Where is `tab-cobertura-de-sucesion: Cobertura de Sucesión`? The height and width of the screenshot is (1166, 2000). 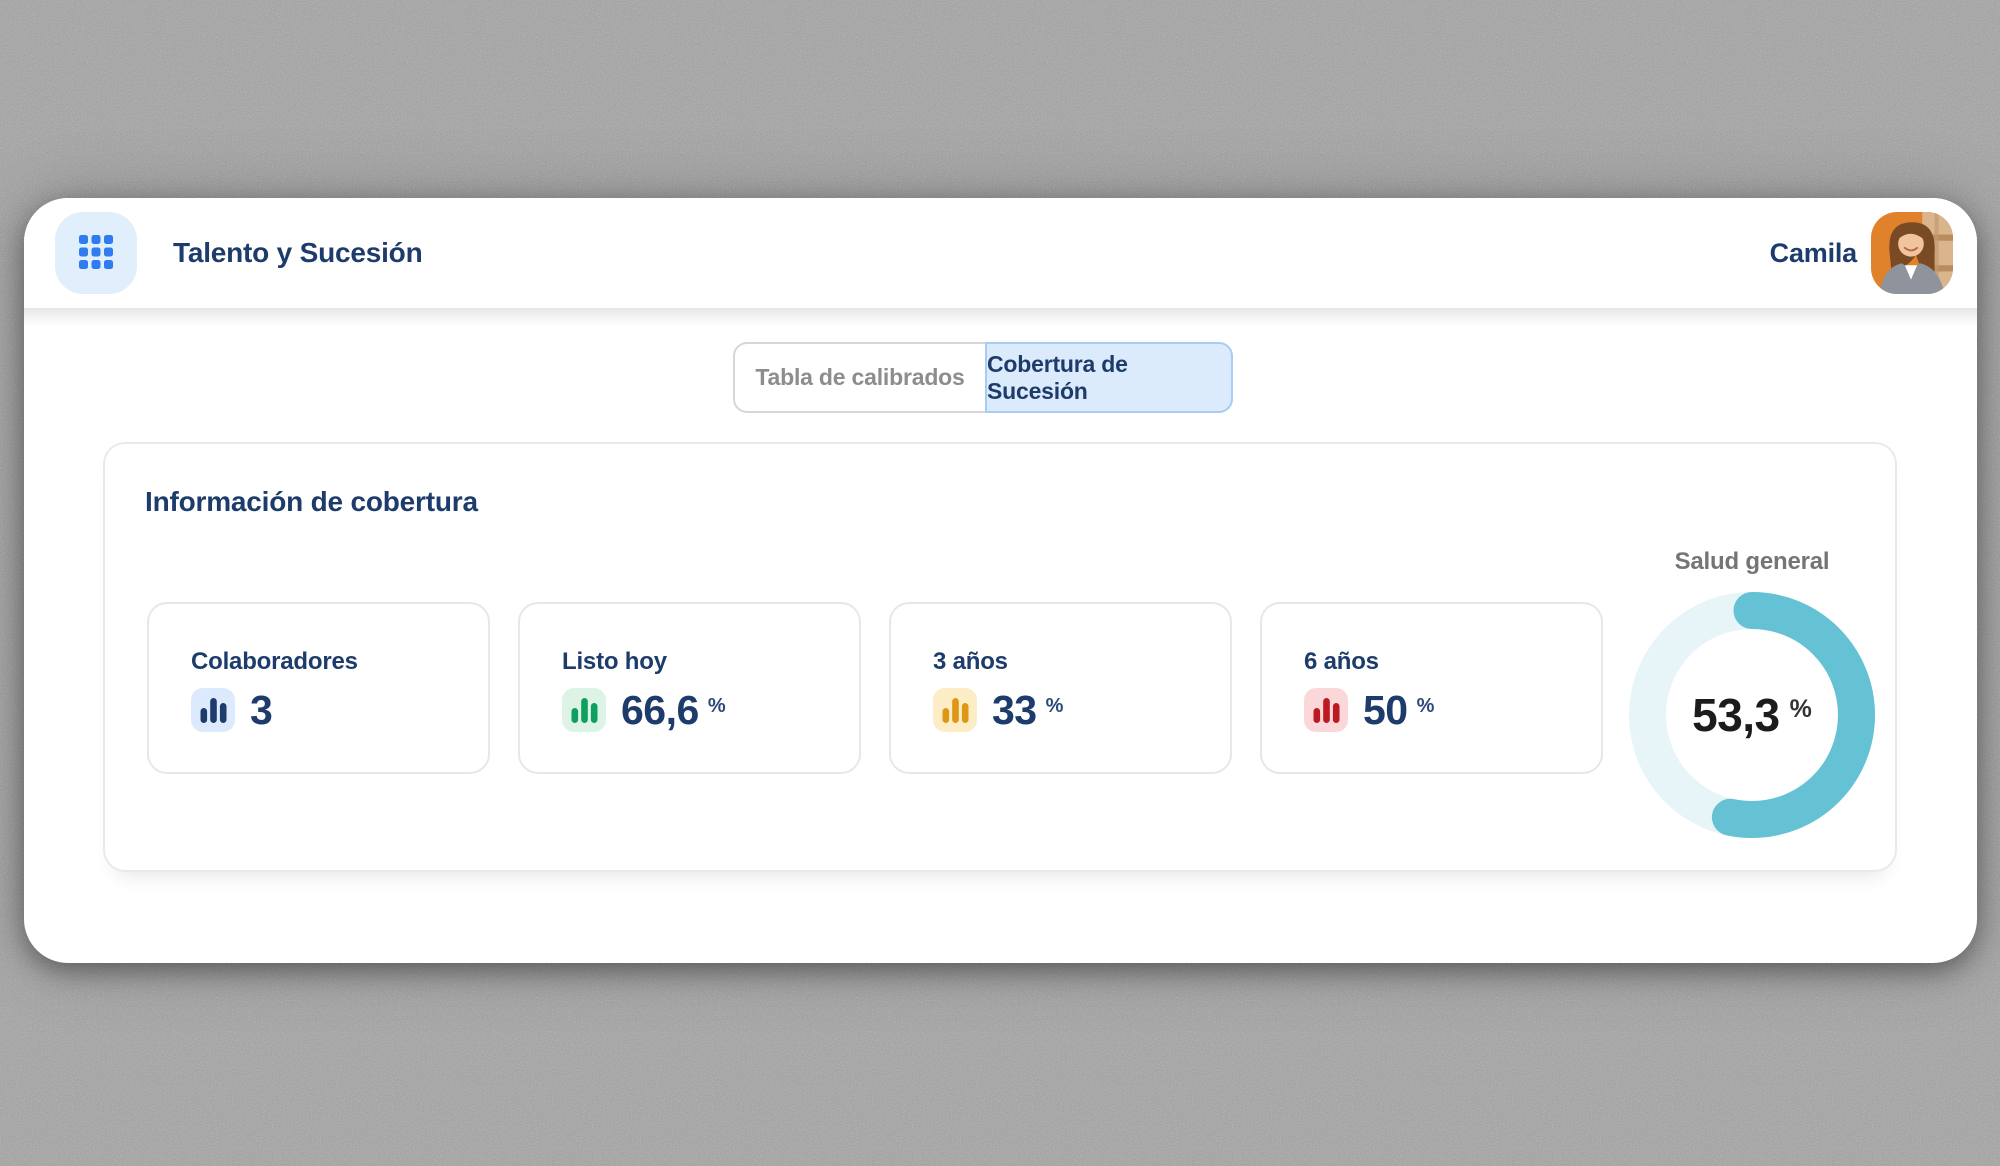 tab-cobertura-de-sucesion: Cobertura de Sucesión is located at coordinates (1109, 377).